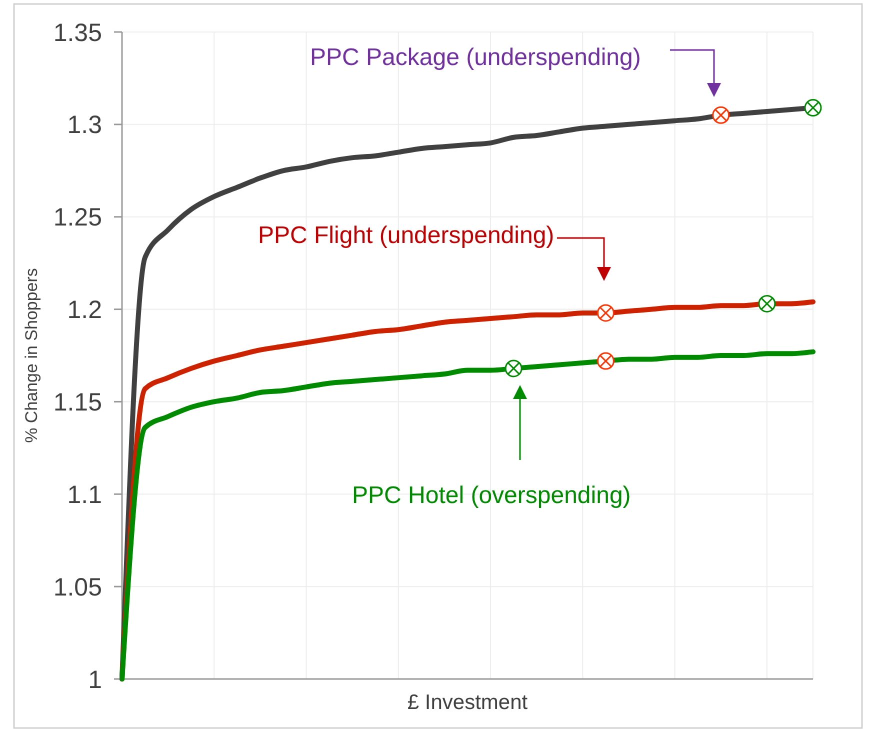  I want to click on y-tick-label: 1, so click(95, 680).